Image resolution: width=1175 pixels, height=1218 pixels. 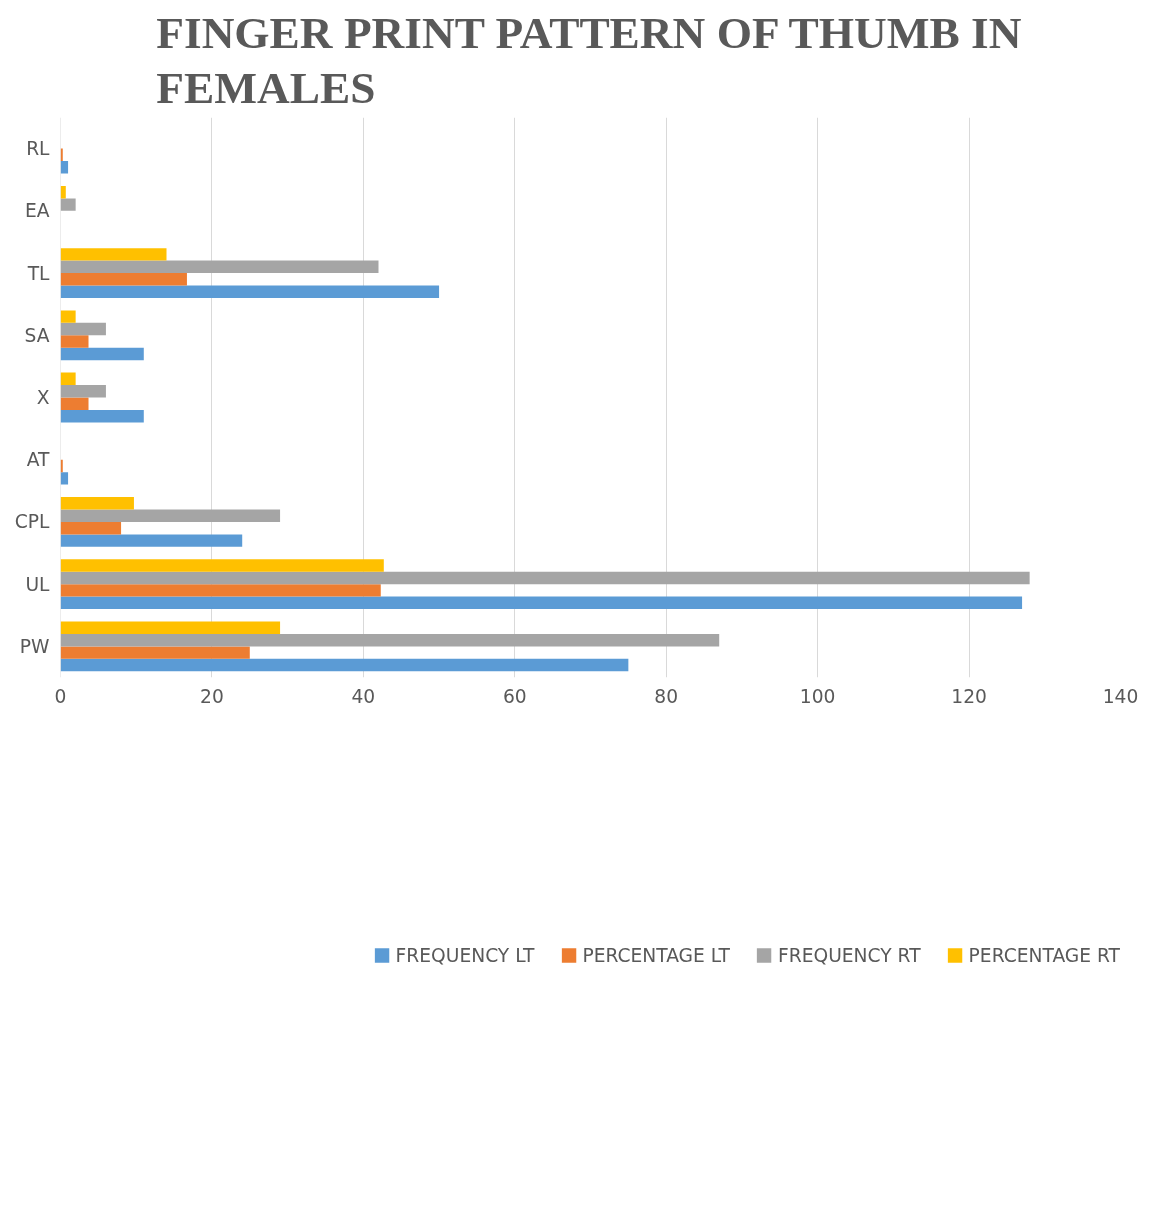 I want to click on y-tick-label: AT, so click(x=38, y=460).